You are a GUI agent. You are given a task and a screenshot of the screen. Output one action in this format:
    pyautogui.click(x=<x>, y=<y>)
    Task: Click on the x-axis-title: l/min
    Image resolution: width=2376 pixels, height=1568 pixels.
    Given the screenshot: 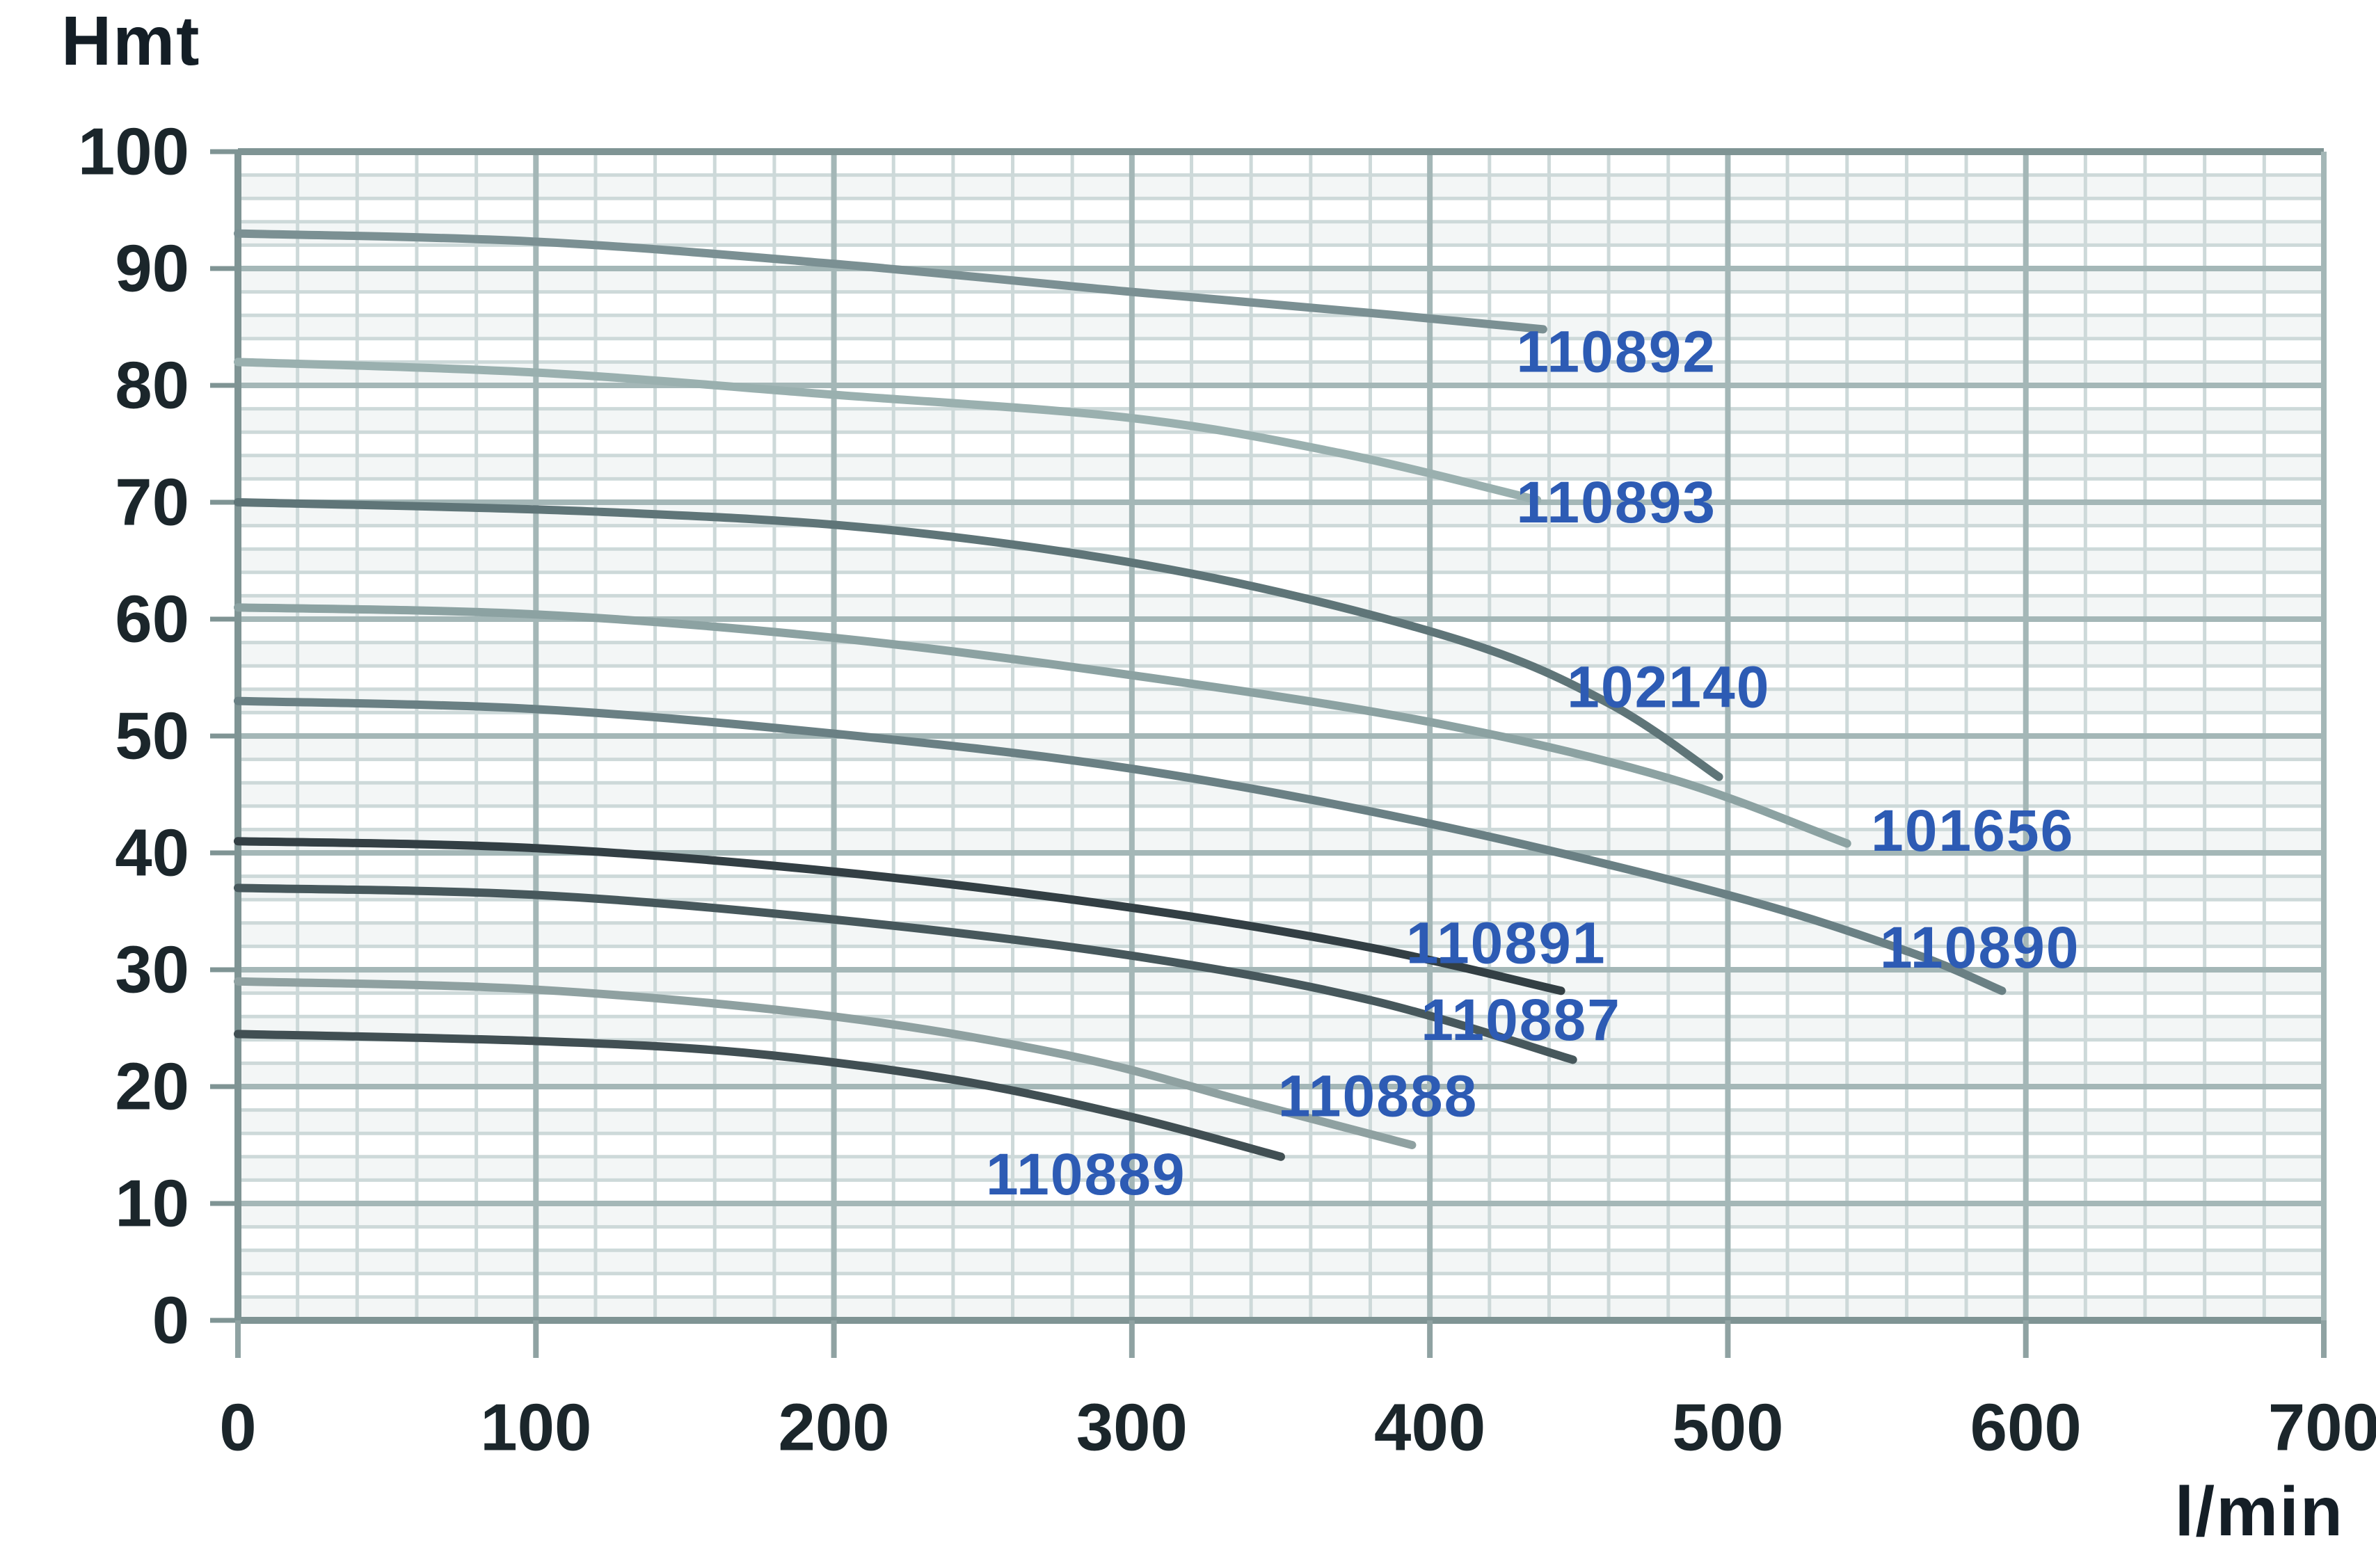 What is the action you would take?
    pyautogui.click(x=2259, y=1512)
    